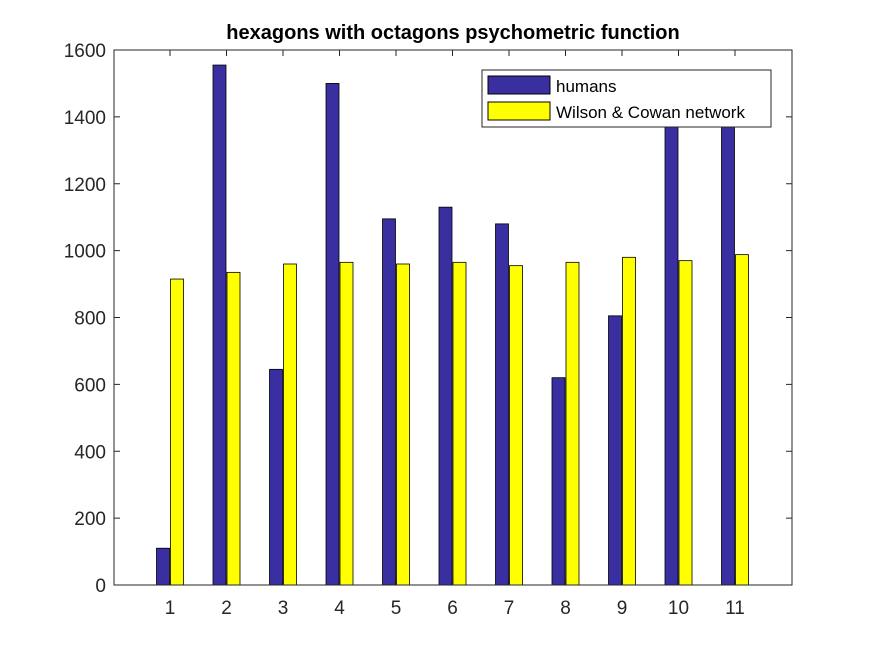 This screenshot has width=875, height=656. What do you see at coordinates (90, 319) in the screenshot?
I see `y-tick-label-800: 800` at bounding box center [90, 319].